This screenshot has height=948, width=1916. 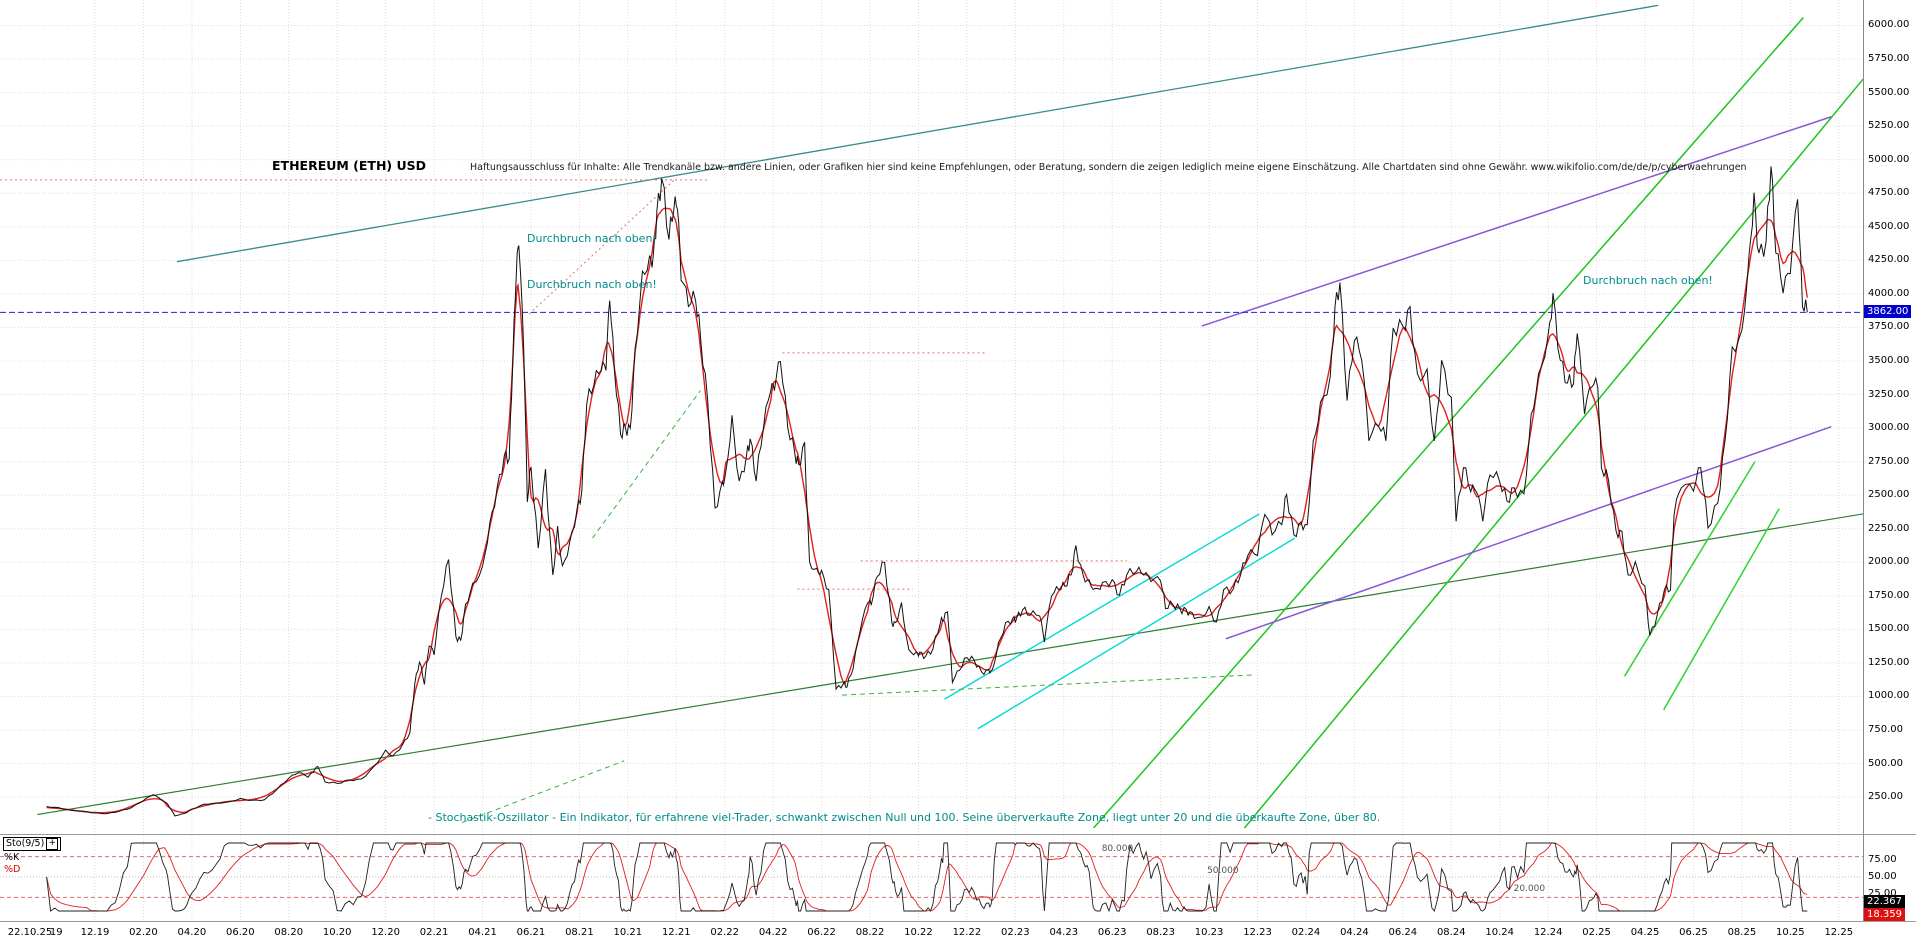 What do you see at coordinates (337, 932) in the screenshot?
I see `x-axis-label: 10.20` at bounding box center [337, 932].